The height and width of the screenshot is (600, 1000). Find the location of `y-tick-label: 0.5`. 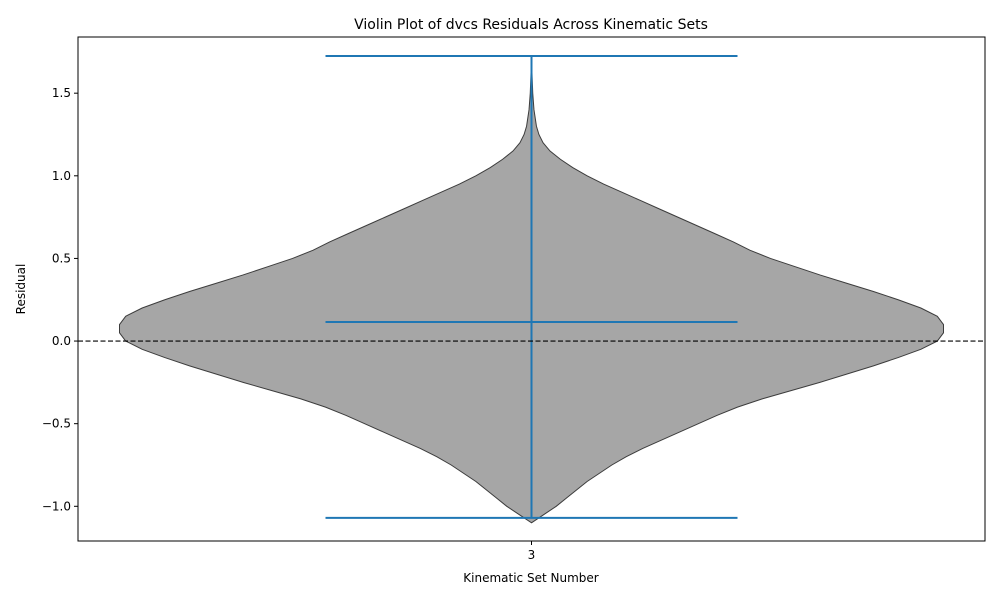

y-tick-label: 0.5 is located at coordinates (61, 258).